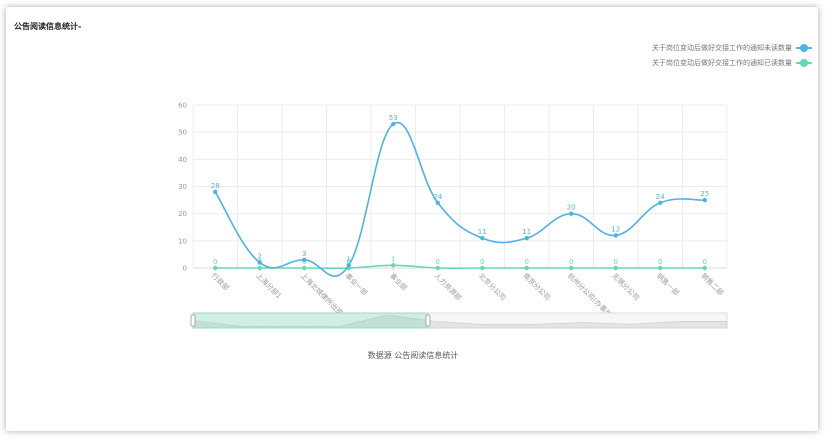  Describe the element at coordinates (704, 194) in the screenshot. I see `data-label: 25` at that location.